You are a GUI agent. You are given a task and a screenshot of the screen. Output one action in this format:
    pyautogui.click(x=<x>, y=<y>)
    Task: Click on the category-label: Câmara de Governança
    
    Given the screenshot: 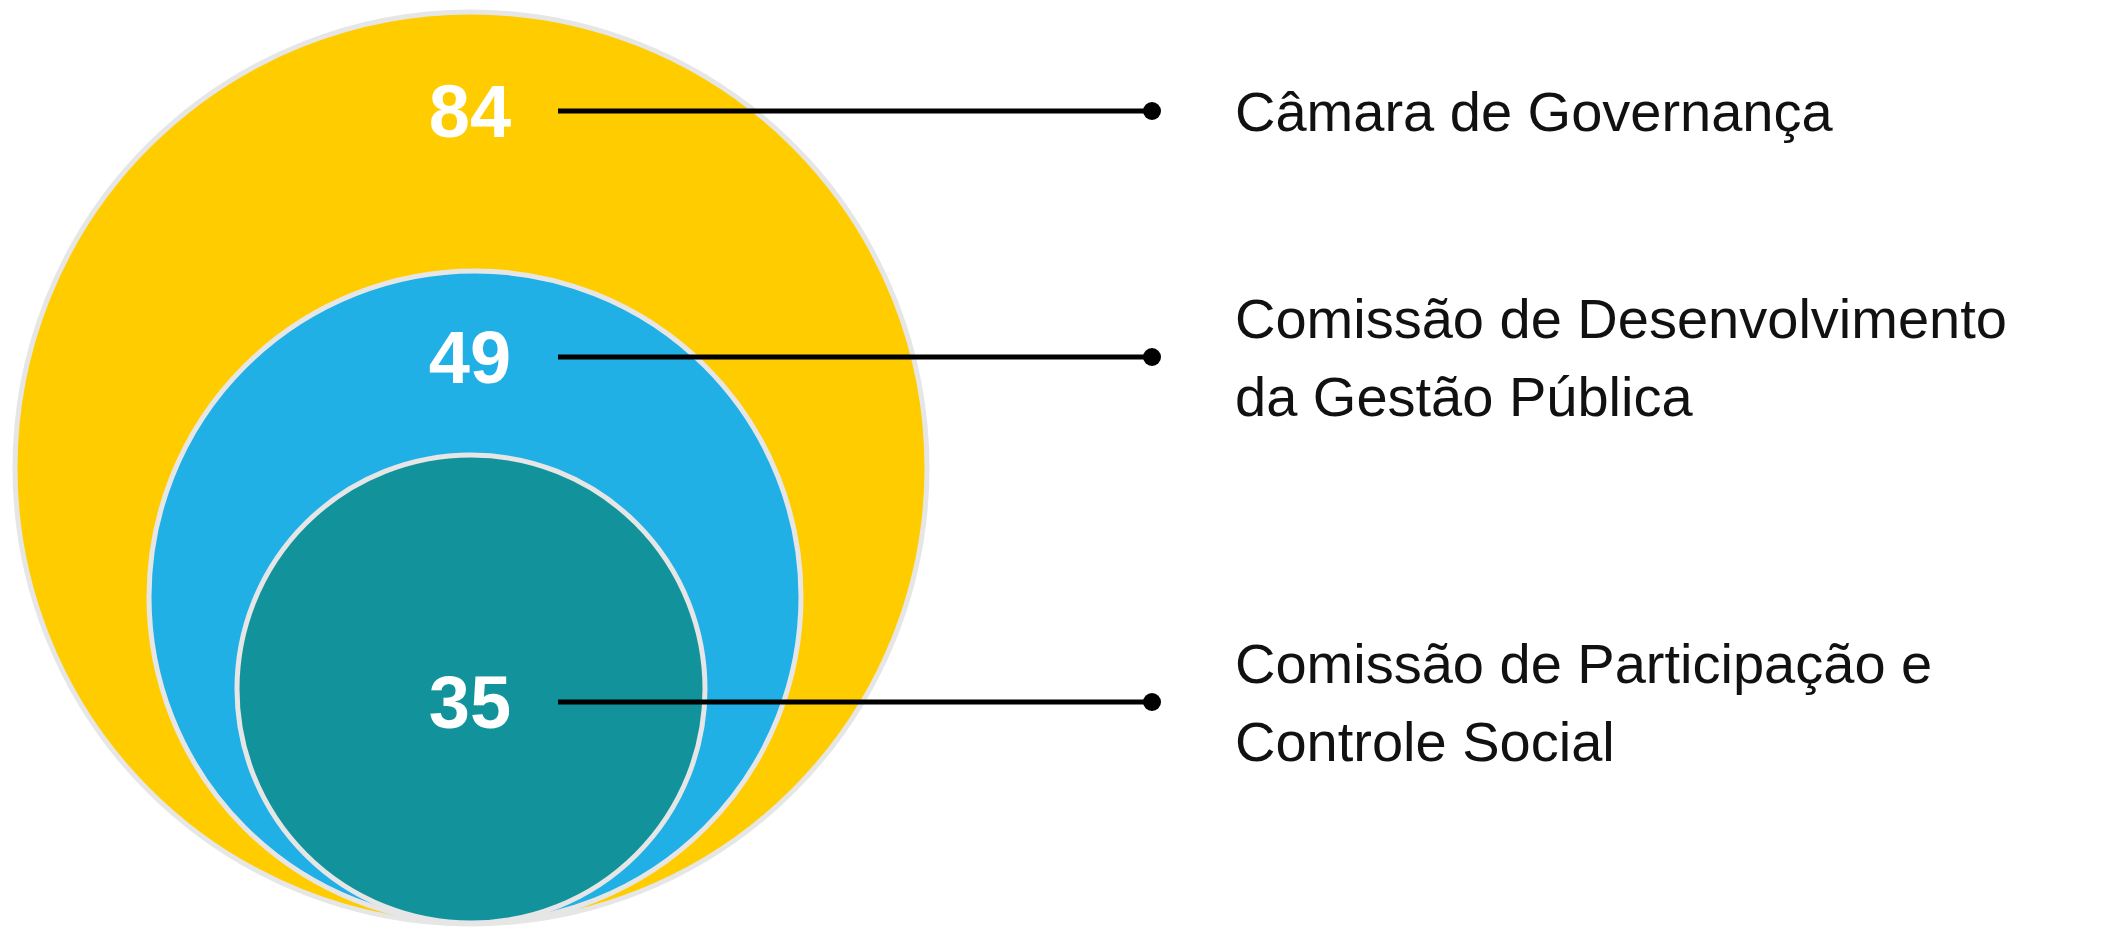 What is the action you would take?
    pyautogui.click(x=1534, y=111)
    